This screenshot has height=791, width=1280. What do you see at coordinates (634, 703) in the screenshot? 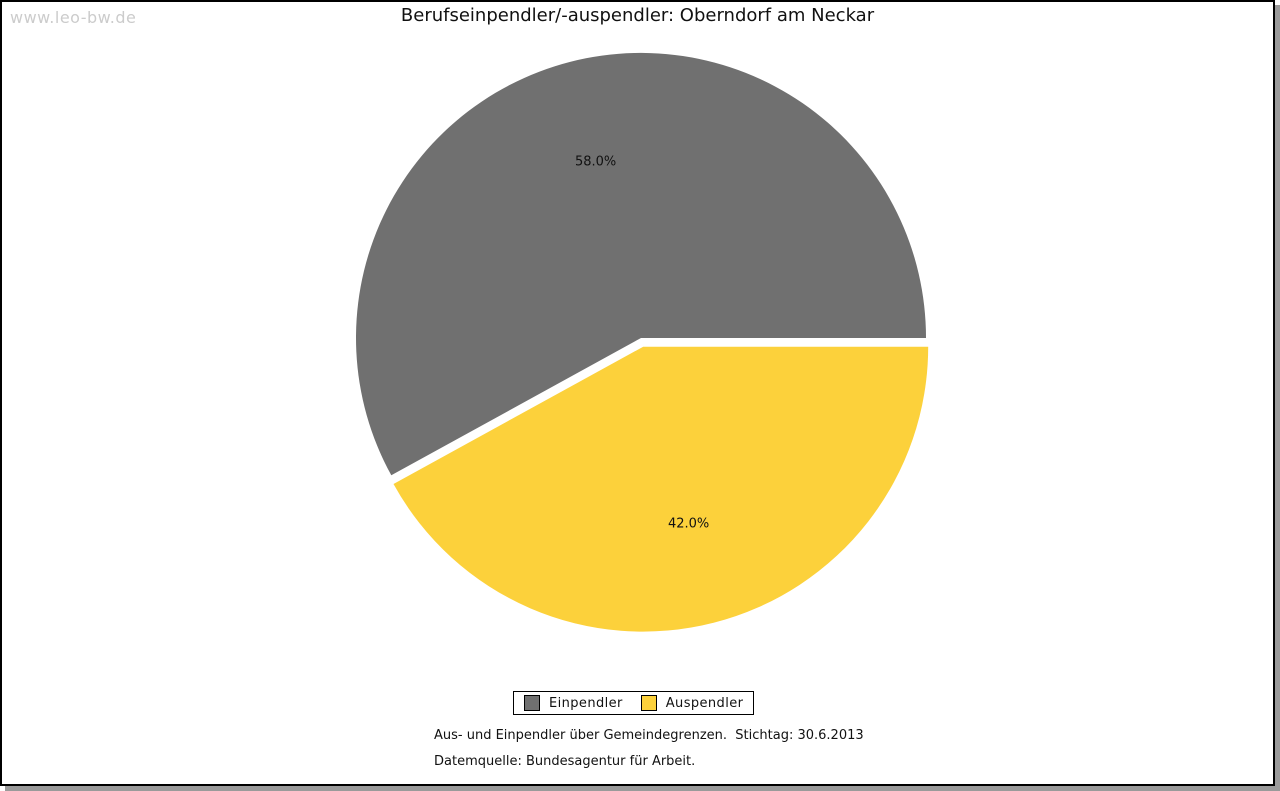
I see `legend: Einpendler Auspendler` at bounding box center [634, 703].